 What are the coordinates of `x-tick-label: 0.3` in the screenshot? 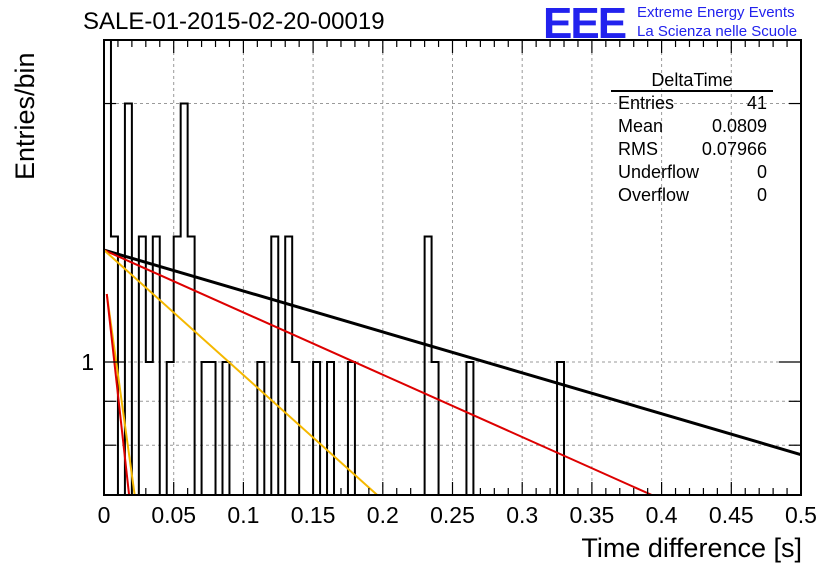 It's located at (522, 515).